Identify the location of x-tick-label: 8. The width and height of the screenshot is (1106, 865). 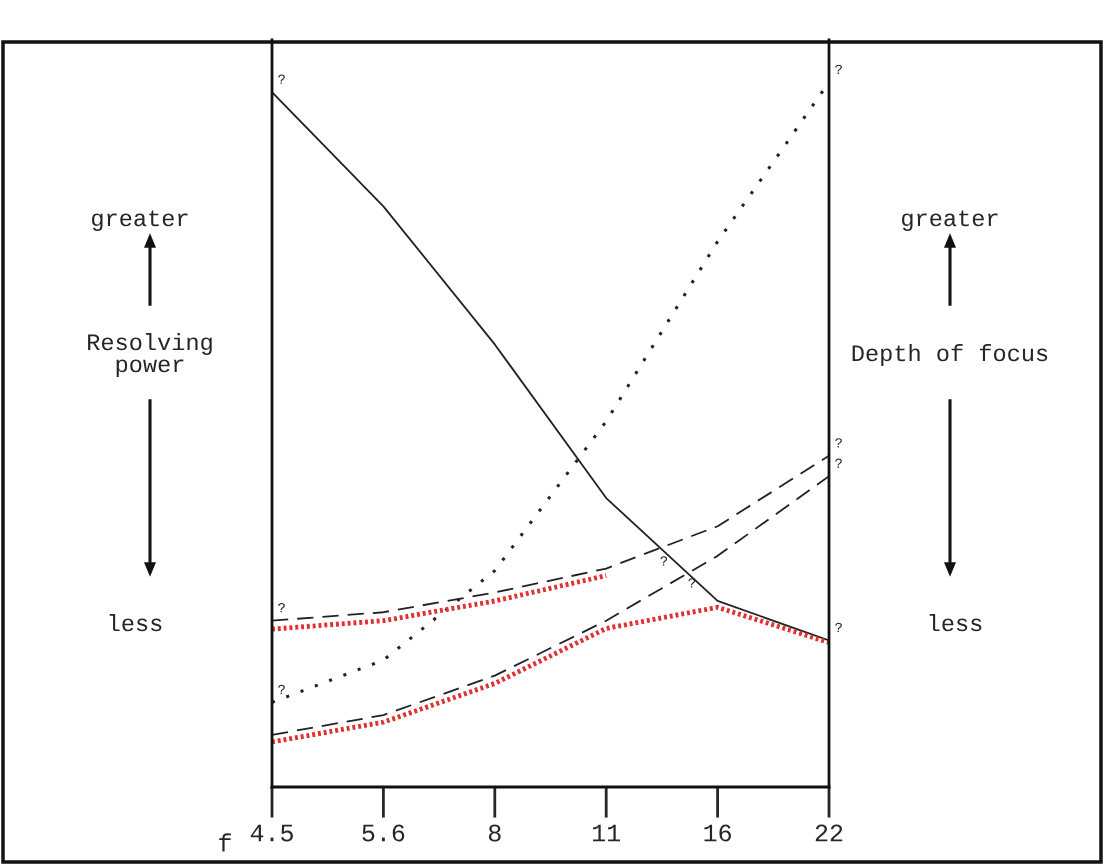
(494, 833).